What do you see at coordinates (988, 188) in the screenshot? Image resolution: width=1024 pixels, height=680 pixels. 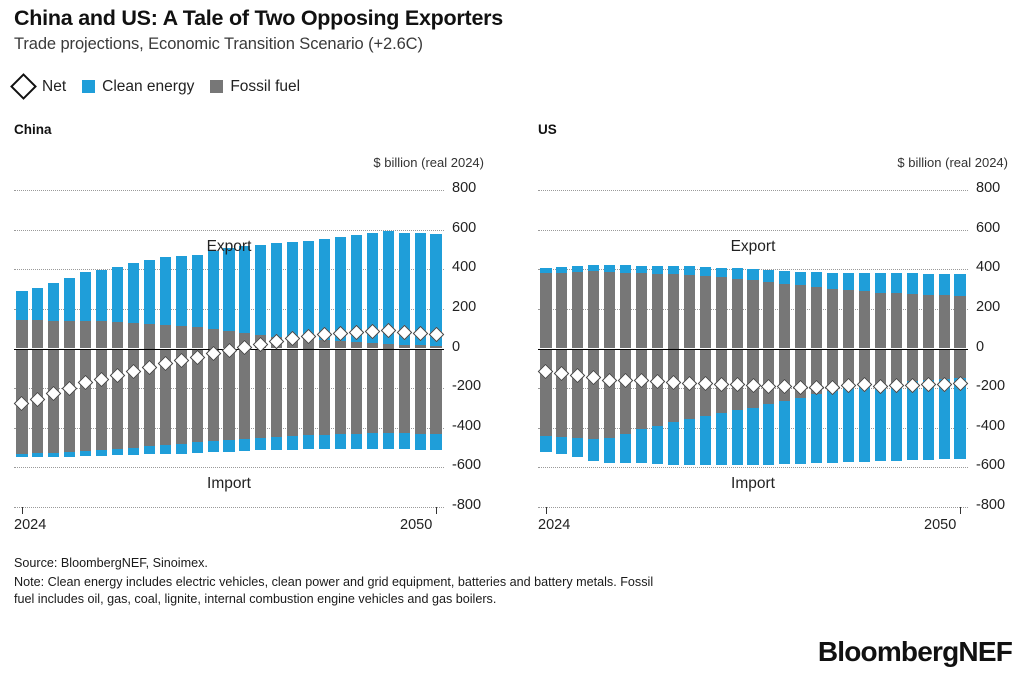 I see `y-axis-tick-label: 800` at bounding box center [988, 188].